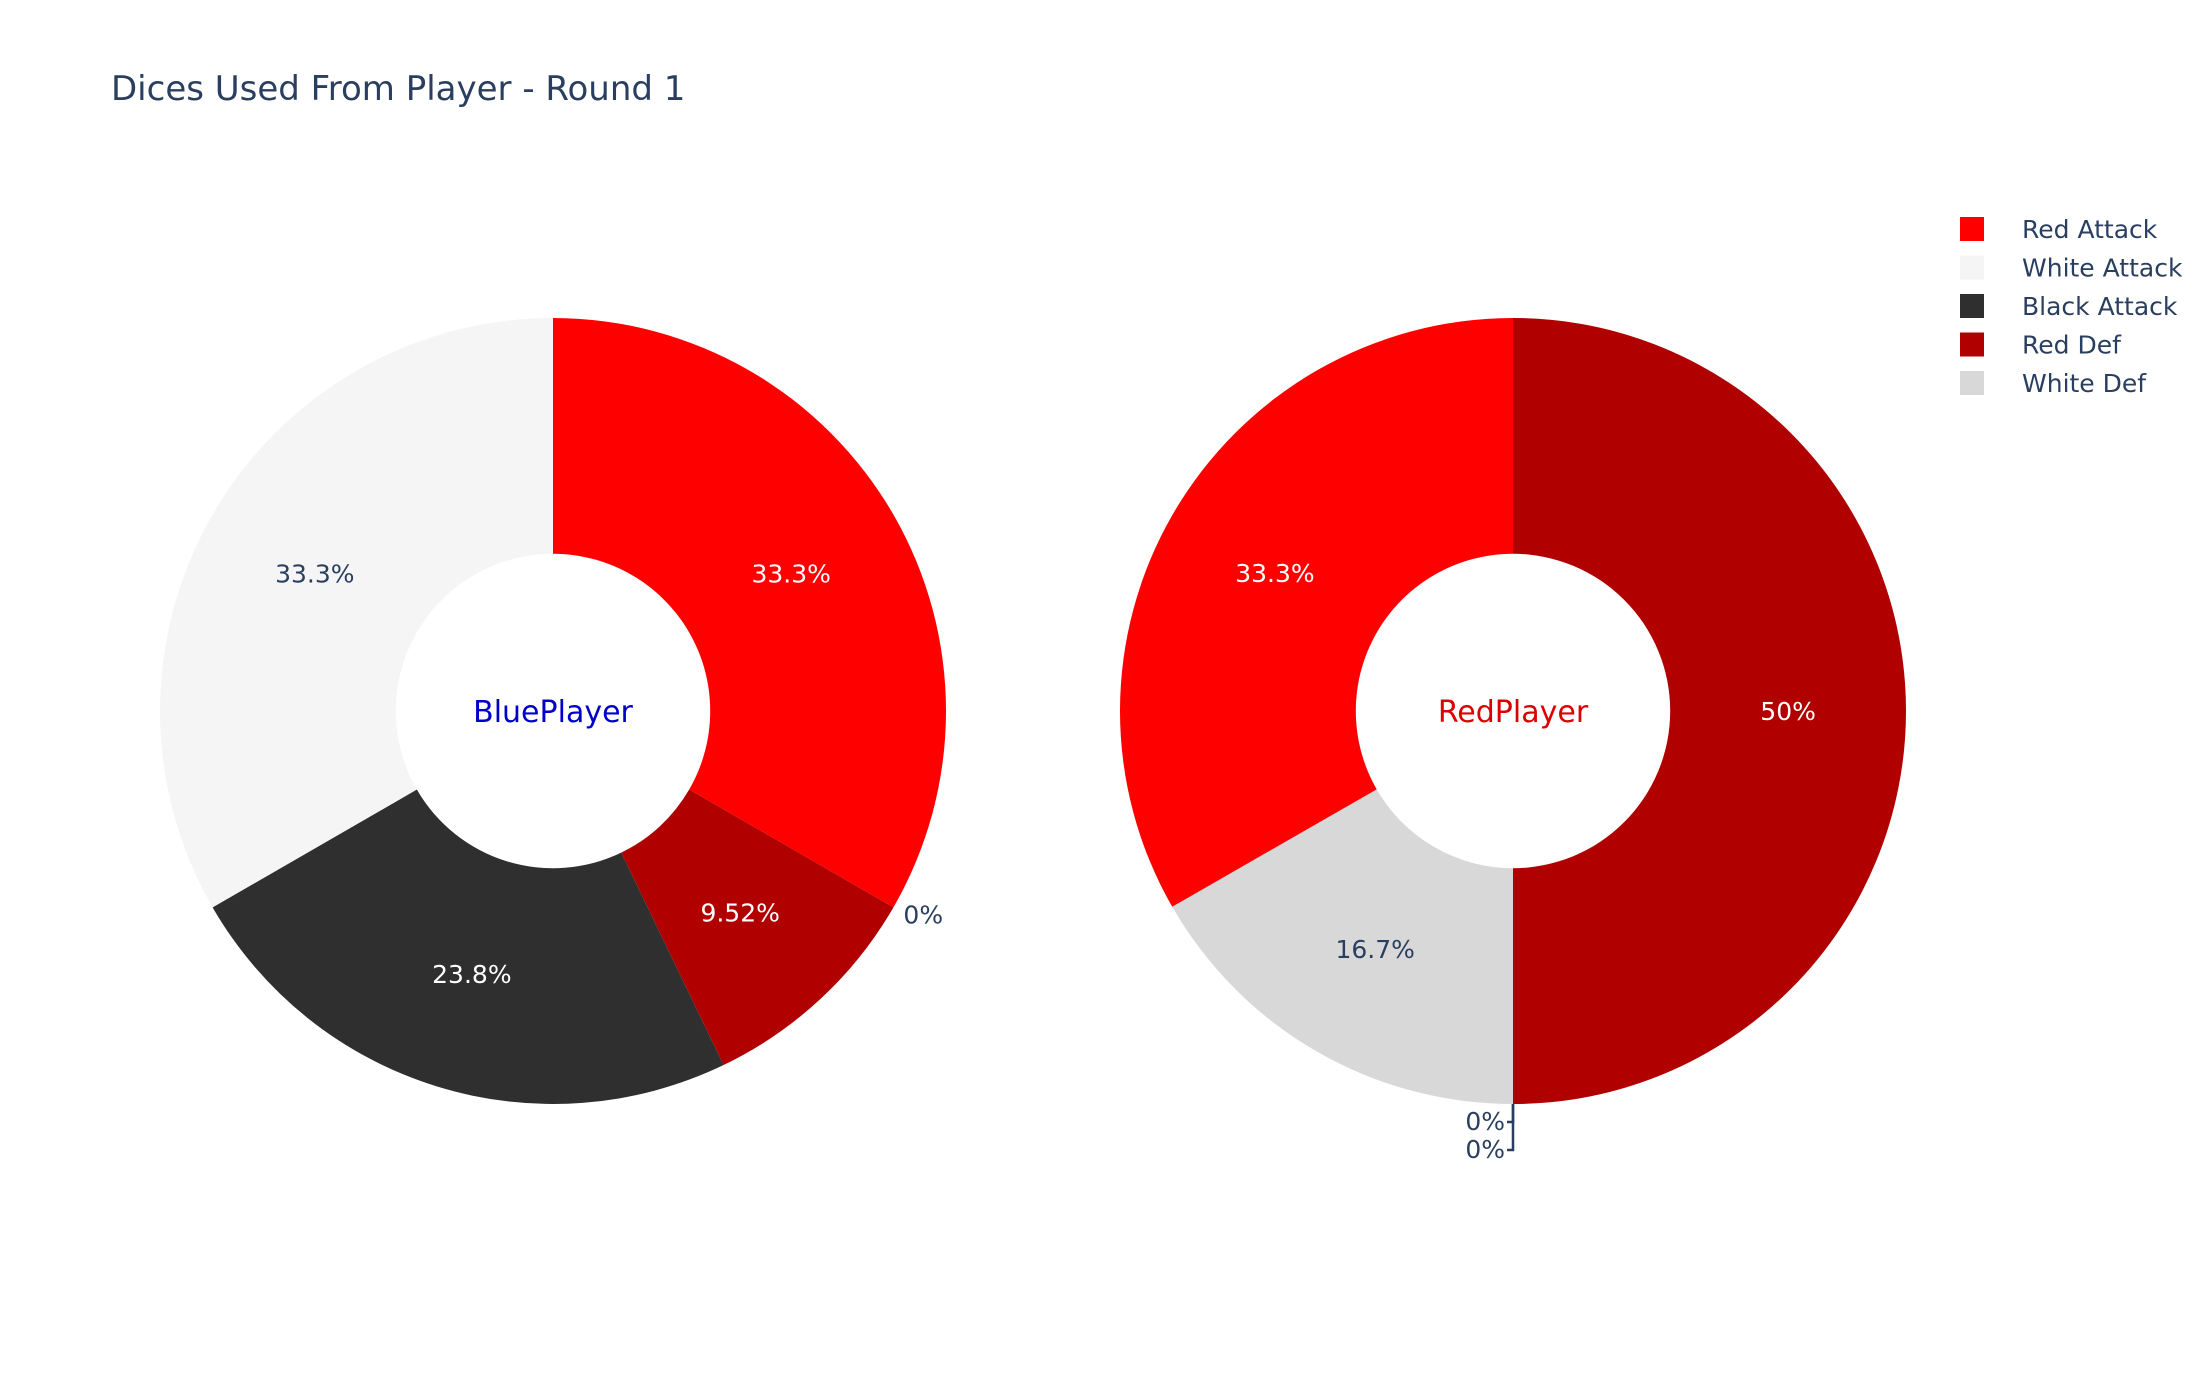  I want to click on slice-label-red-def: 9.52%, so click(739, 913).